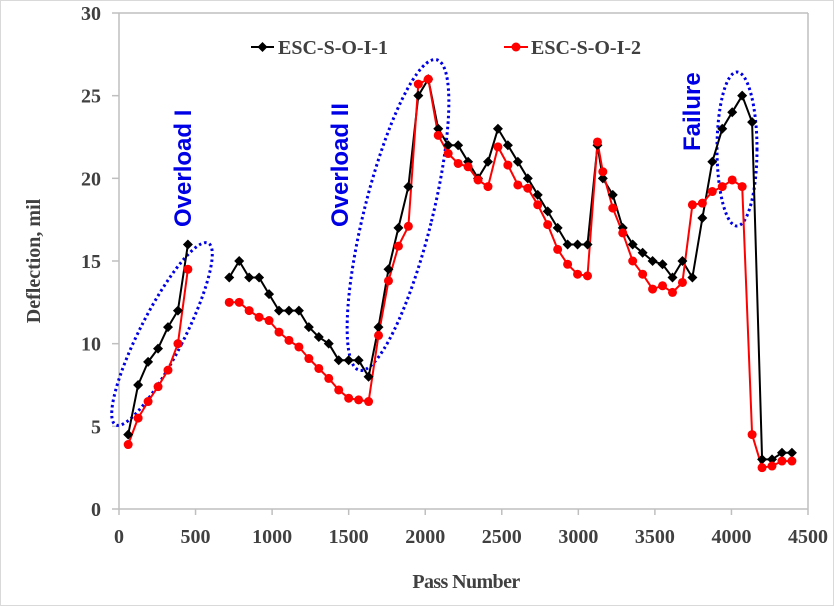  What do you see at coordinates (502, 537) in the screenshot?
I see `x-tick-label: 2500` at bounding box center [502, 537].